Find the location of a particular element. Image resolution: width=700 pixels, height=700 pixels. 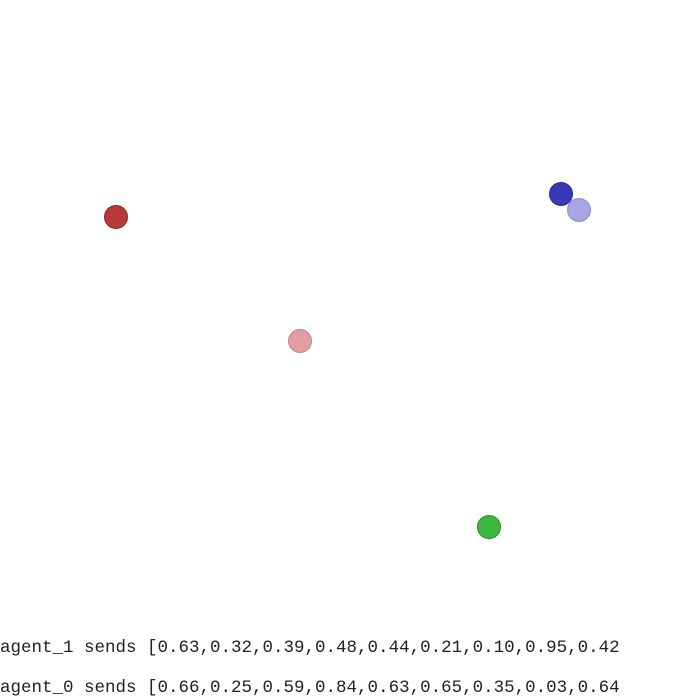

landmark-light-blue is located at coordinates (579, 210).